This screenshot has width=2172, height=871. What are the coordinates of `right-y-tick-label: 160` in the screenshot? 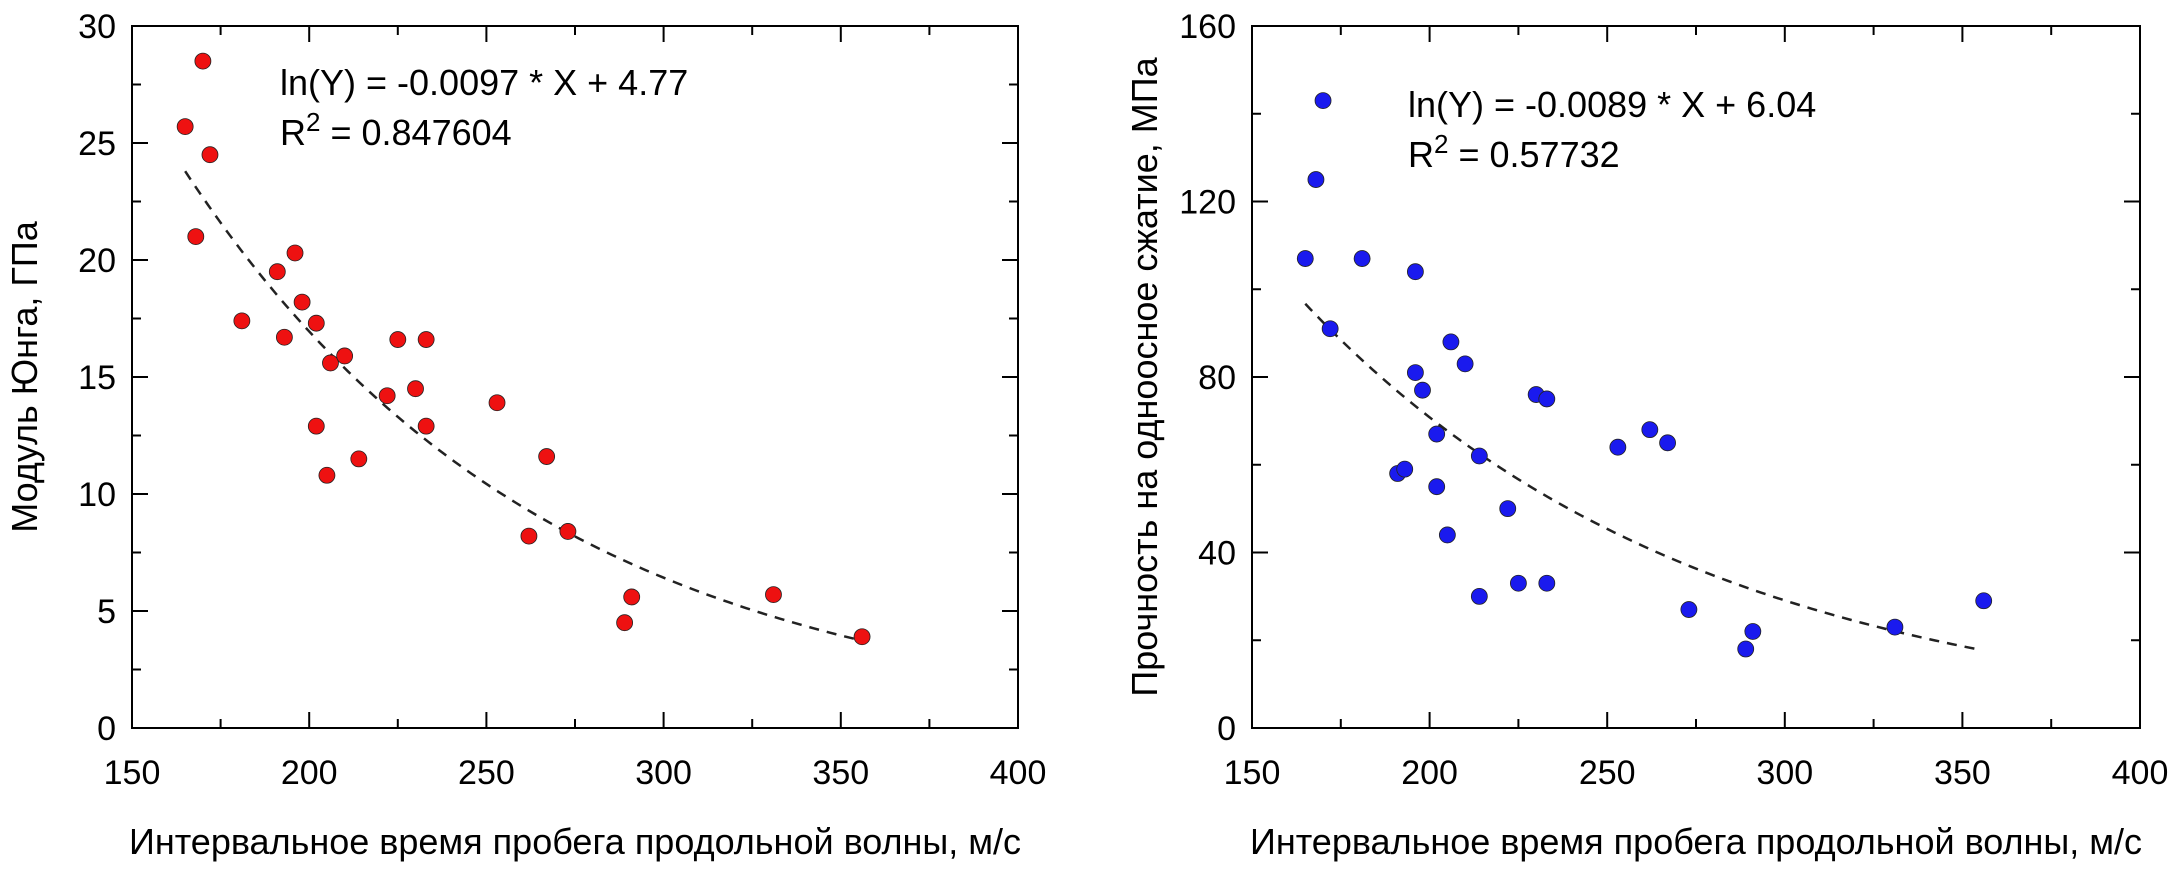 It's located at (1207, 27).